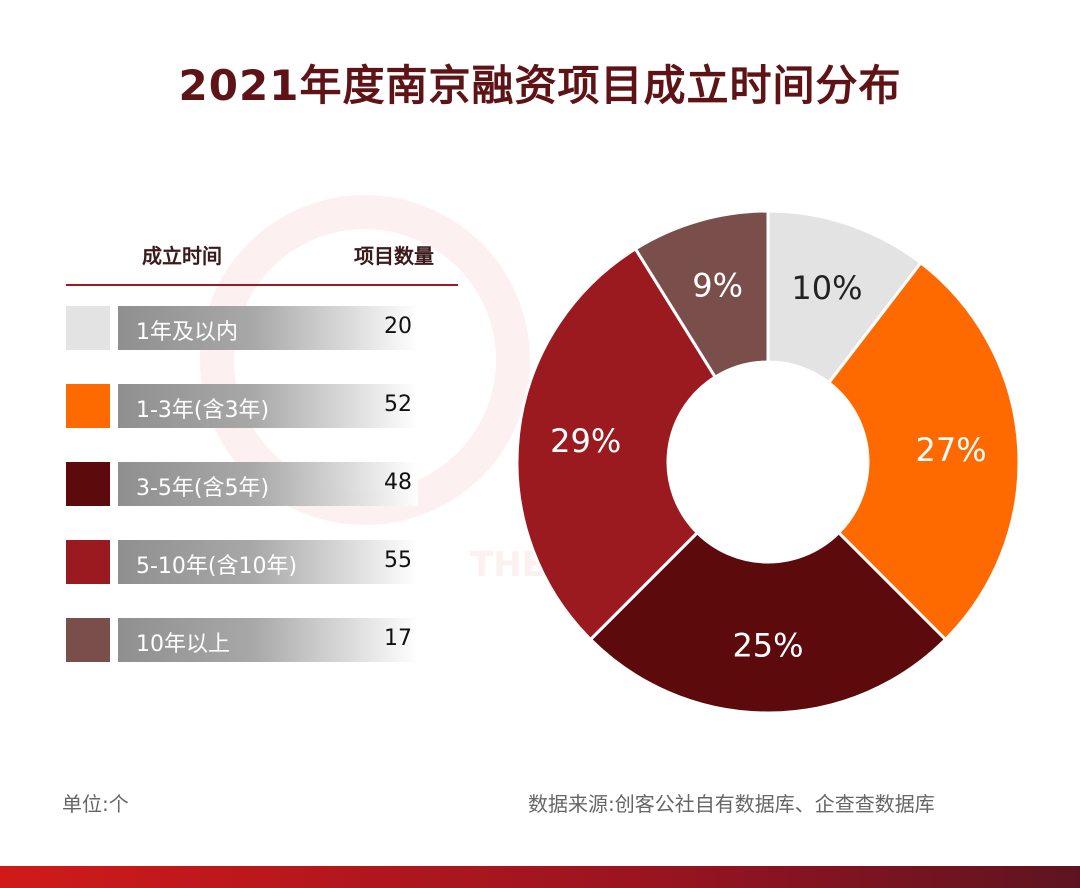  What do you see at coordinates (217, 566) in the screenshot?
I see `legend-label: 5-10年(含10年)` at bounding box center [217, 566].